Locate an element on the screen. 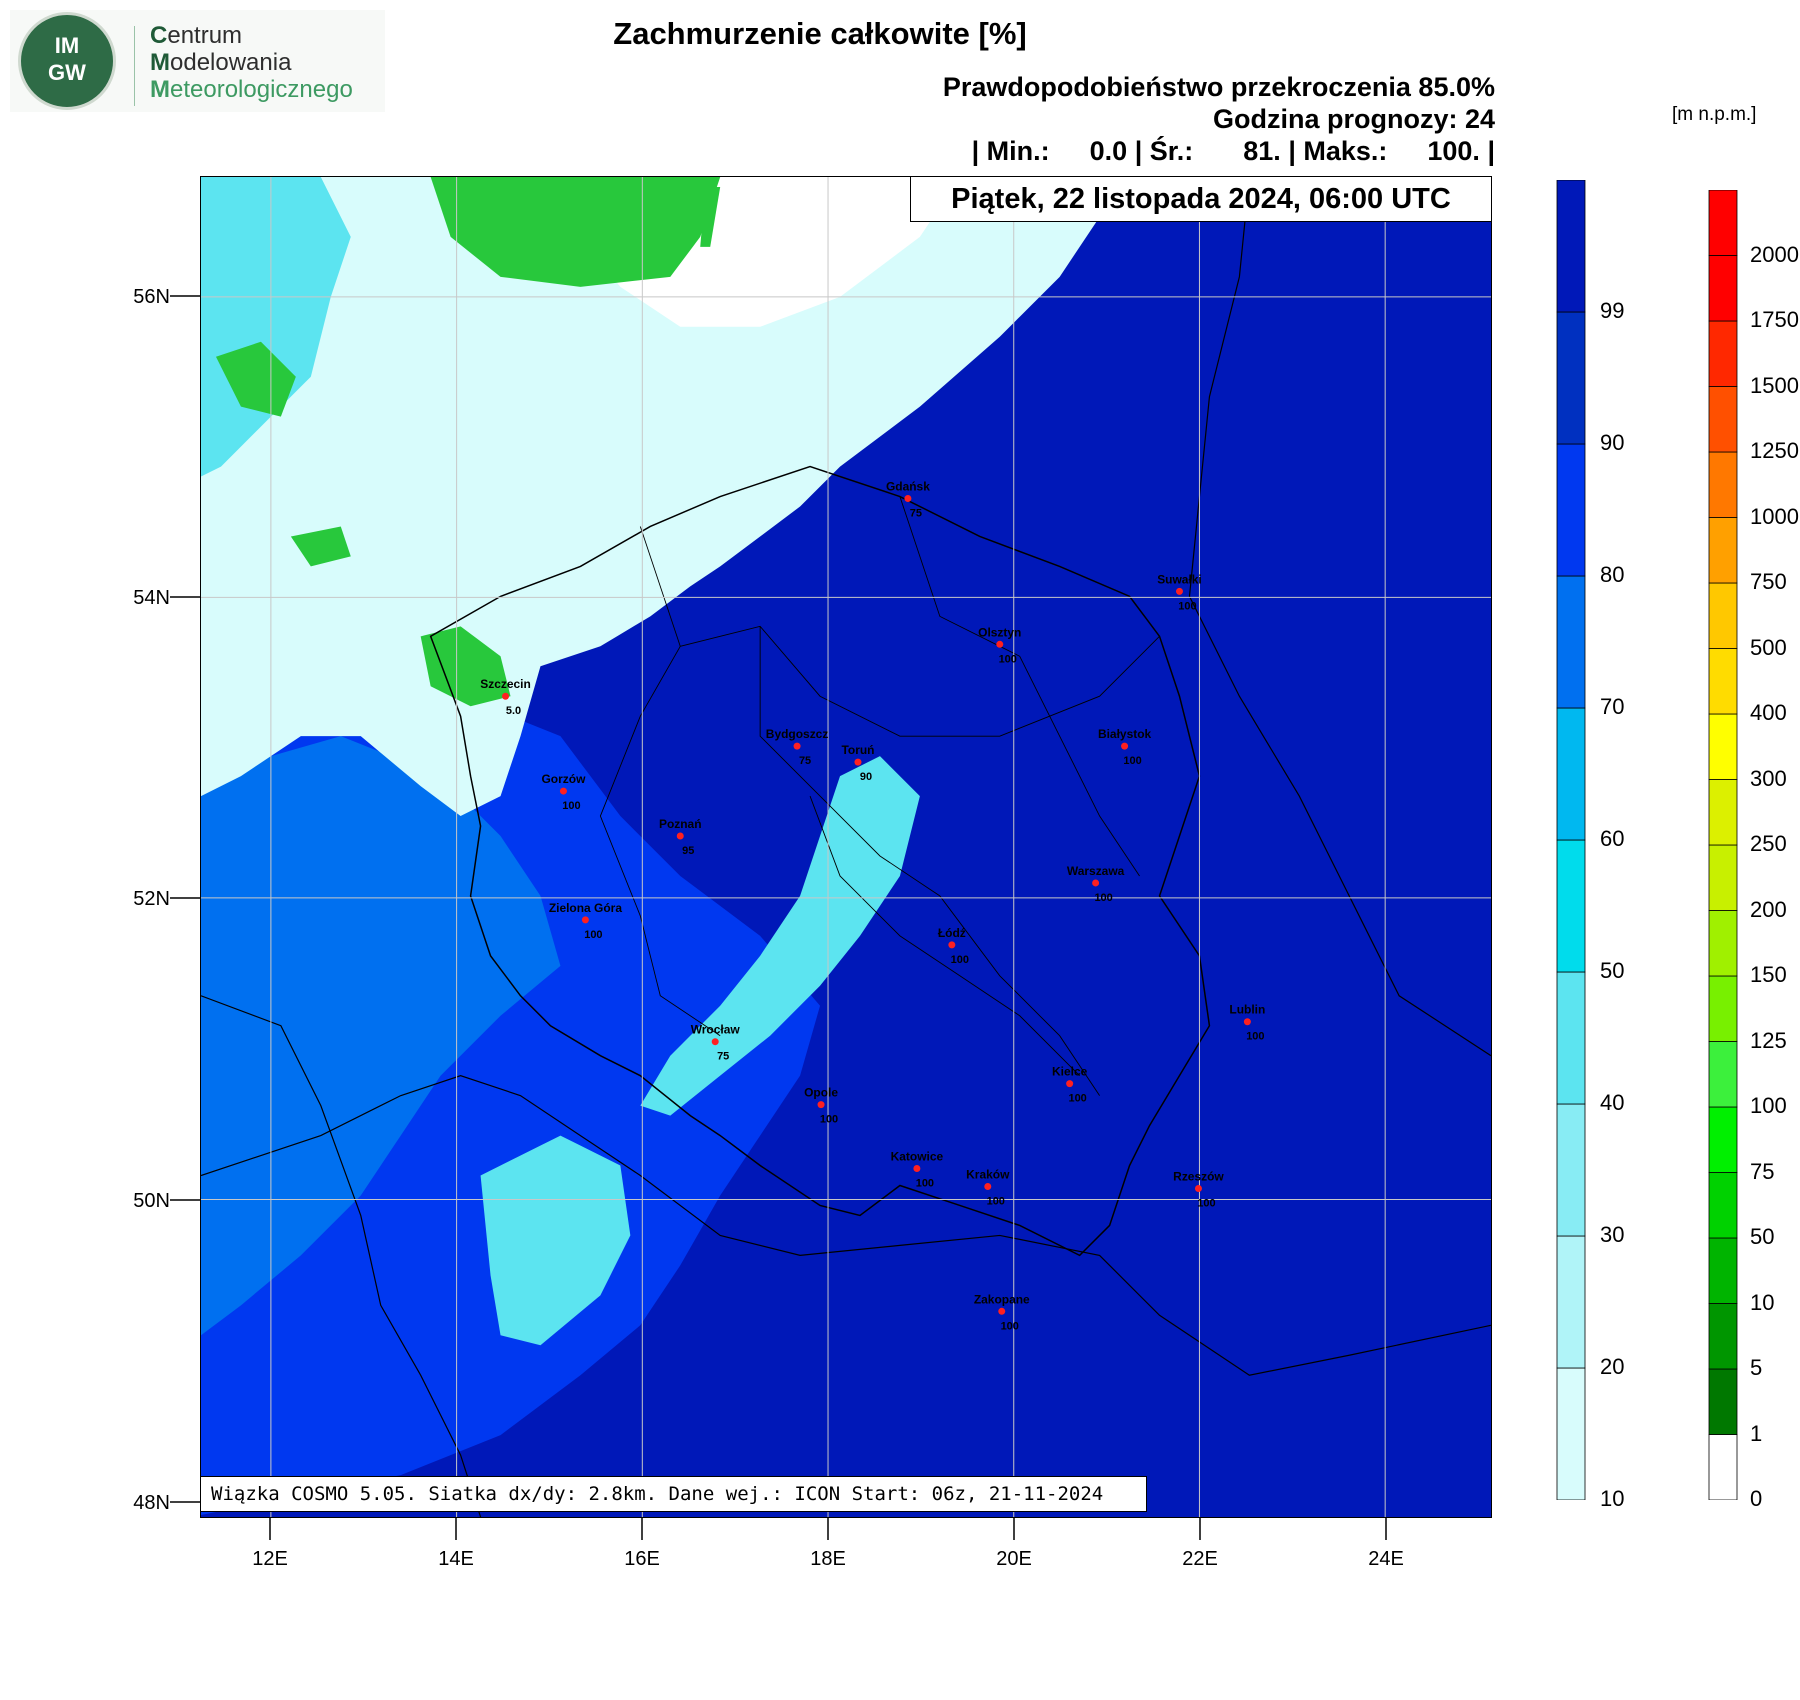 The height and width of the screenshot is (1700, 1800). terrain-patch-small is located at coordinates (320, 546).